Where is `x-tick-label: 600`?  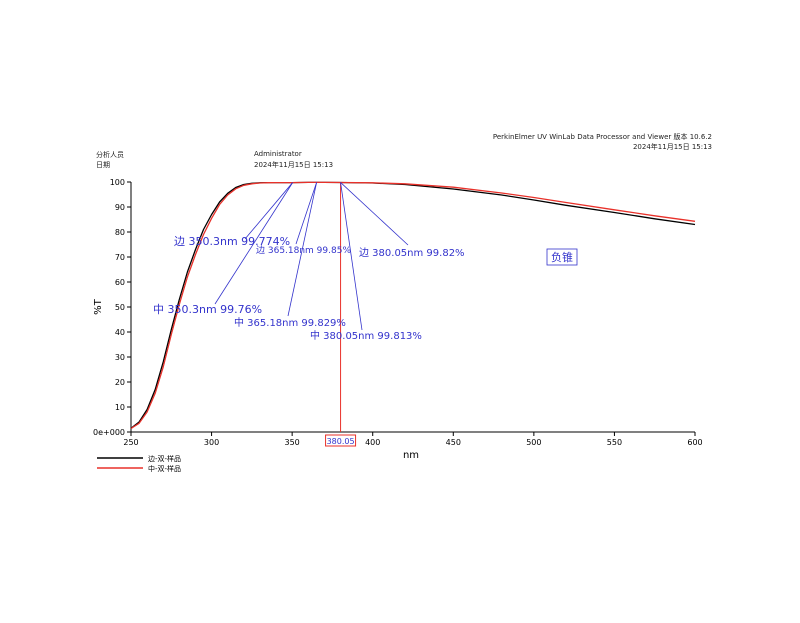 x-tick-label: 600 is located at coordinates (694, 442).